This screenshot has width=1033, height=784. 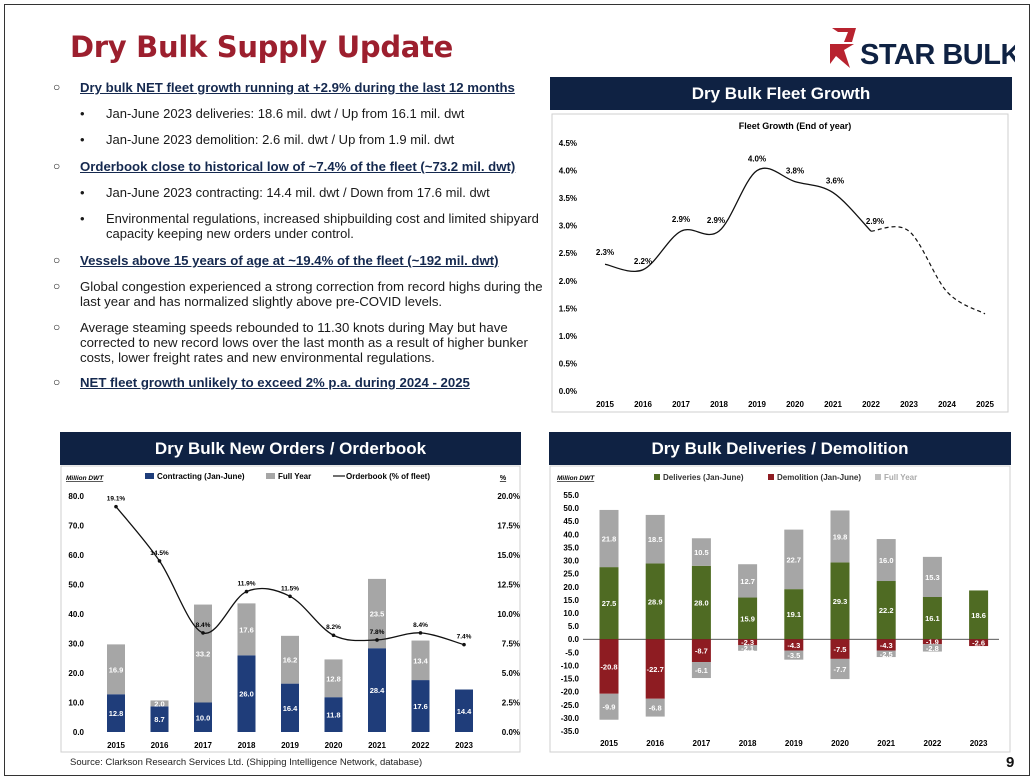 What do you see at coordinates (508, 555) in the screenshot?
I see `y2-tick-label: 15.0%` at bounding box center [508, 555].